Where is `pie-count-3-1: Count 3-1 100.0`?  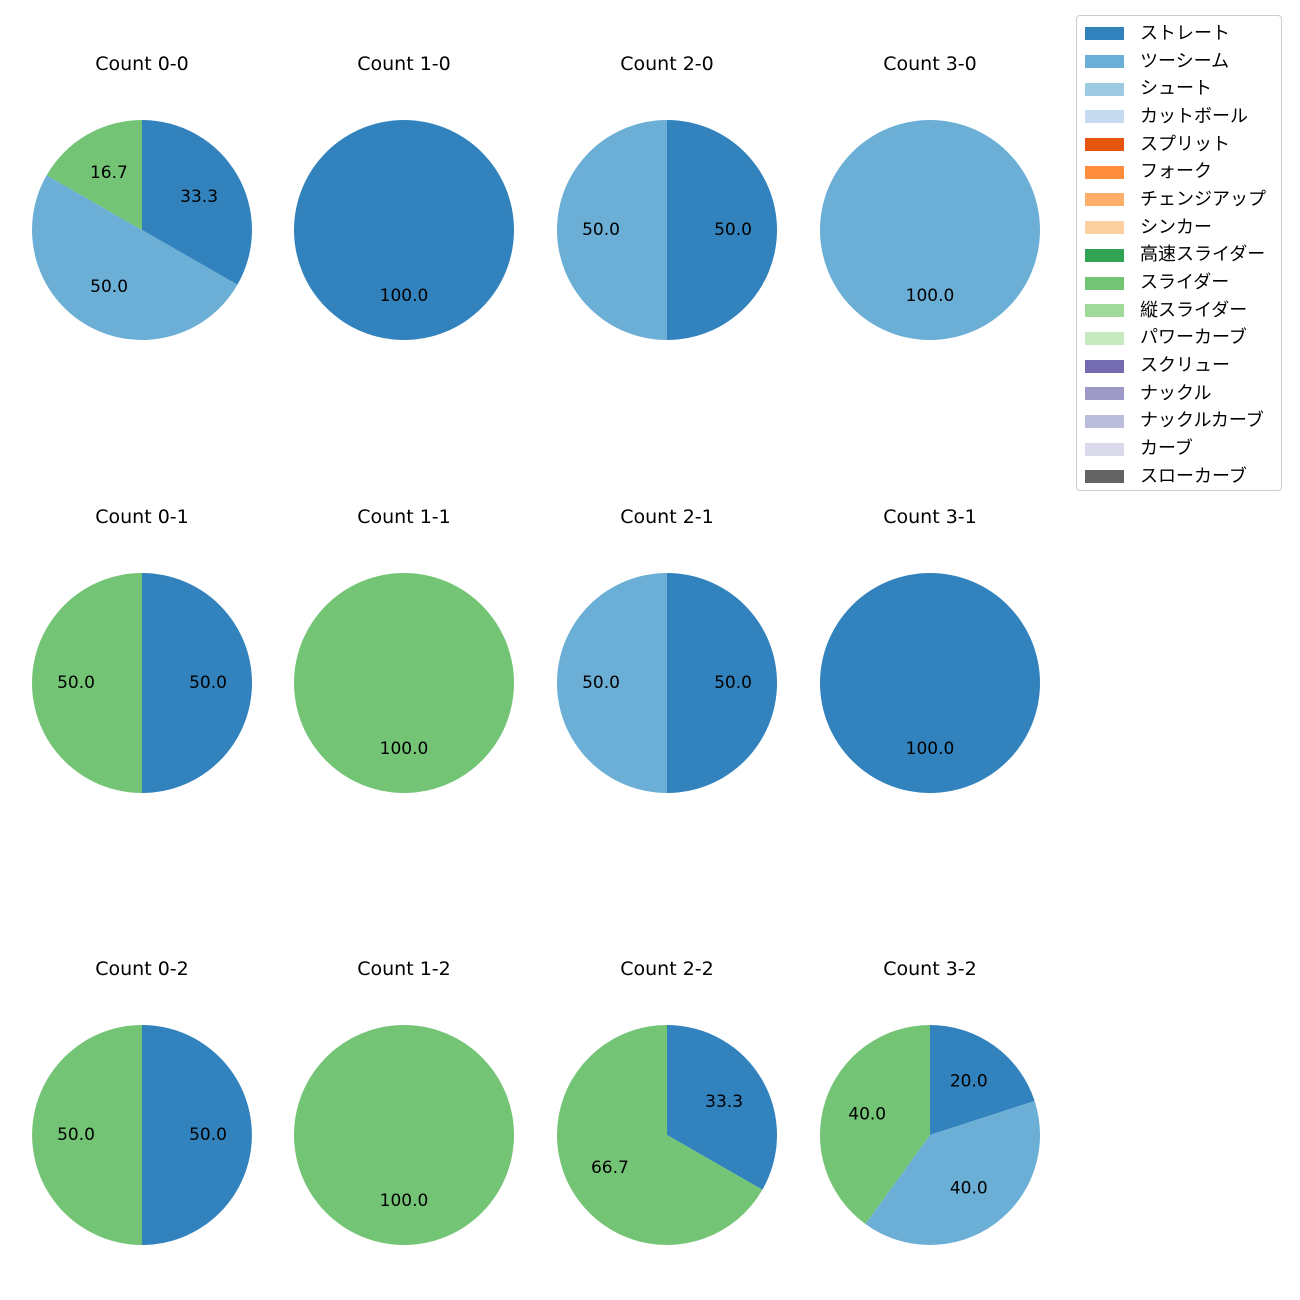
pie-count-3-1: Count 3-1 100.0 is located at coordinates (930, 649).